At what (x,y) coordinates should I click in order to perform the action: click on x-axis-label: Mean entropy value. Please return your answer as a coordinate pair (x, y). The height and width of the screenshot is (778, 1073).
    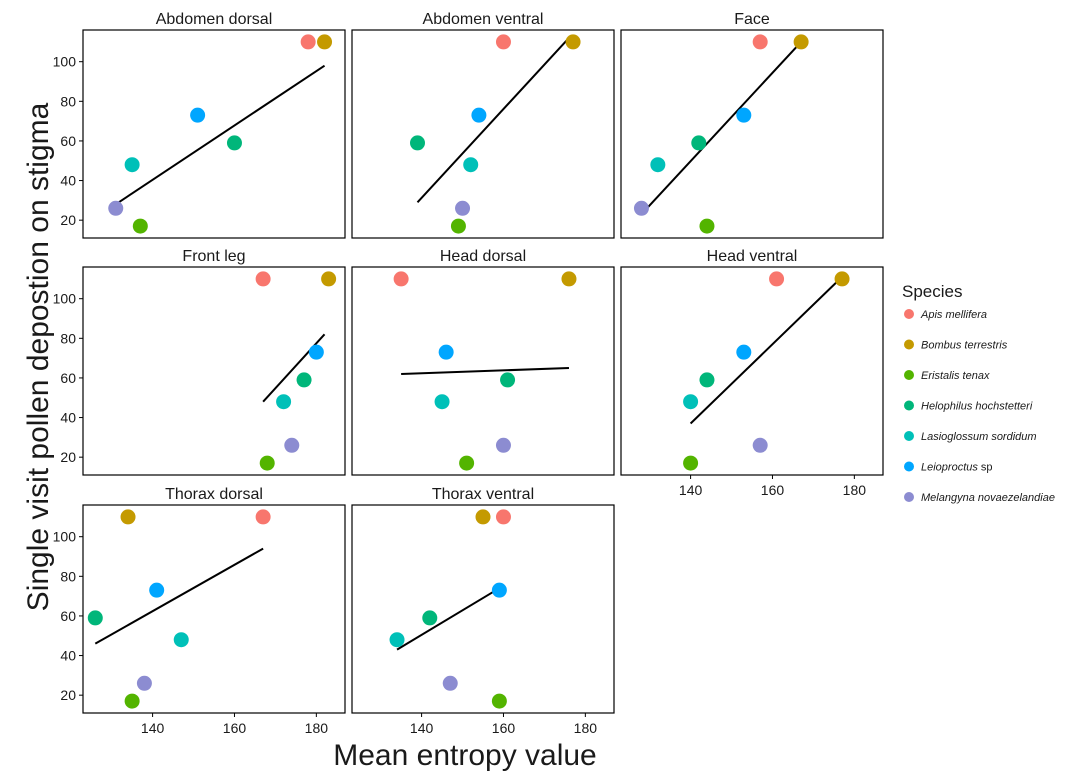
    Looking at the image, I should click on (465, 755).